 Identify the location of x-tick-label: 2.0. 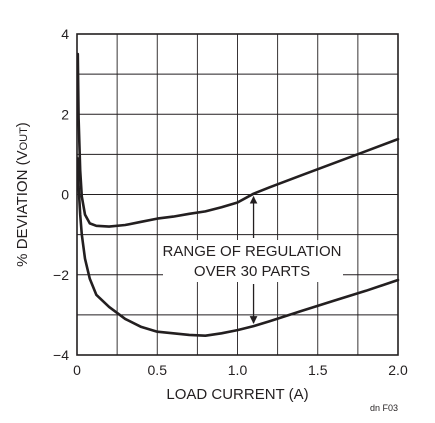
(398, 370).